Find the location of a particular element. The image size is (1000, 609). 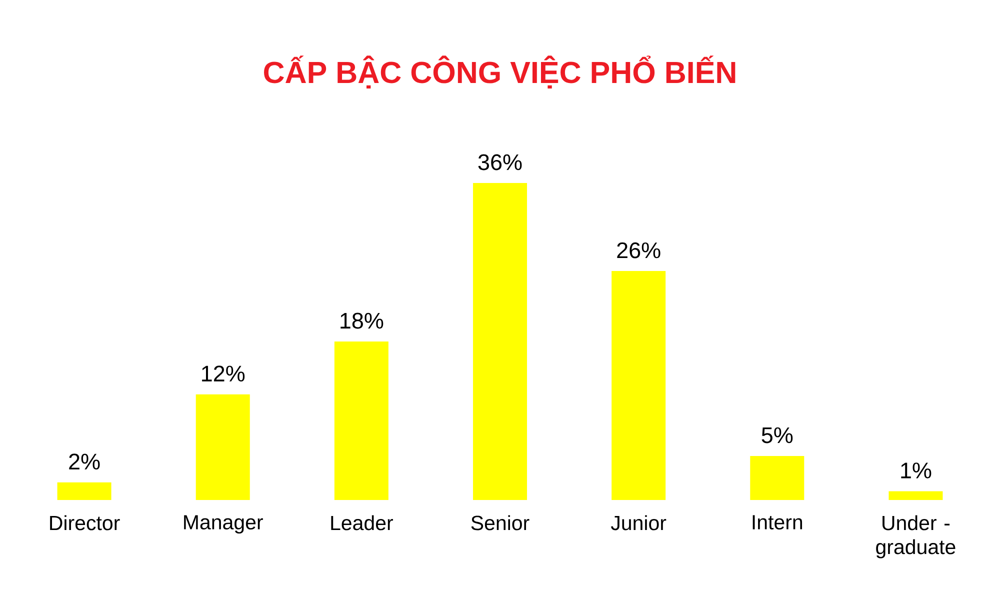

x-tick-label: Senior is located at coordinates (500, 522).